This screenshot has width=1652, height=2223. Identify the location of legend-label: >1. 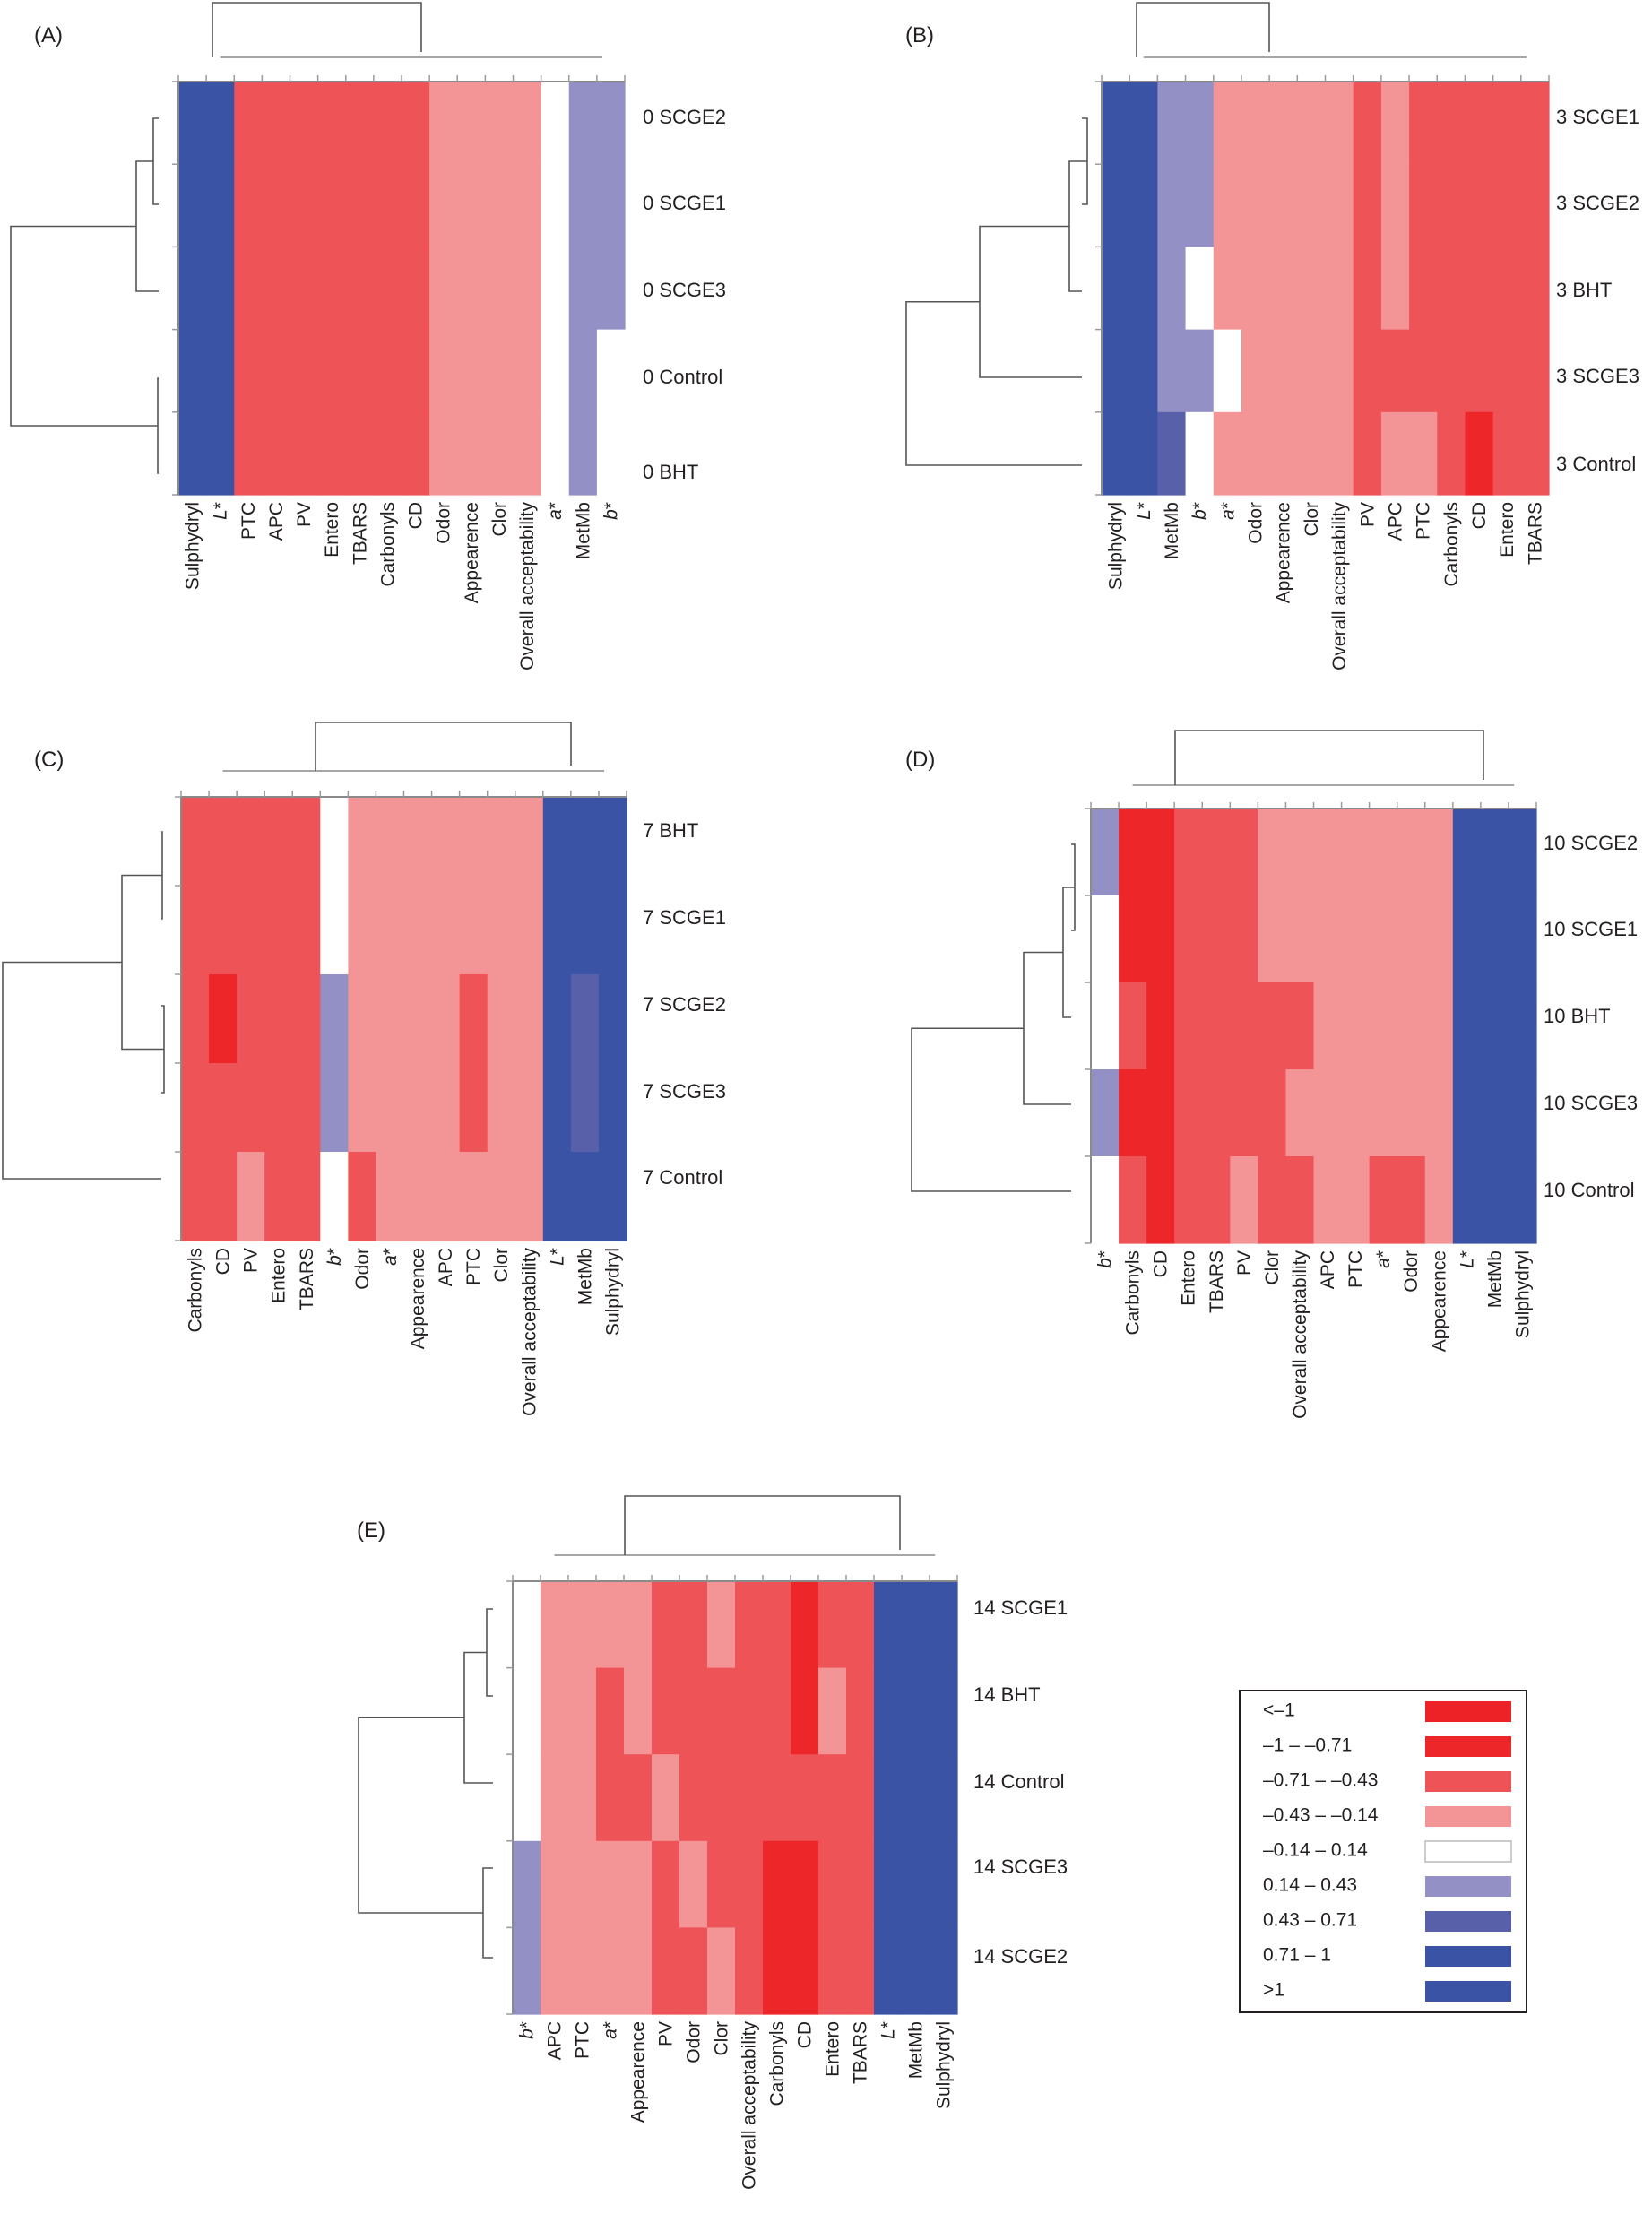
(1273, 1990).